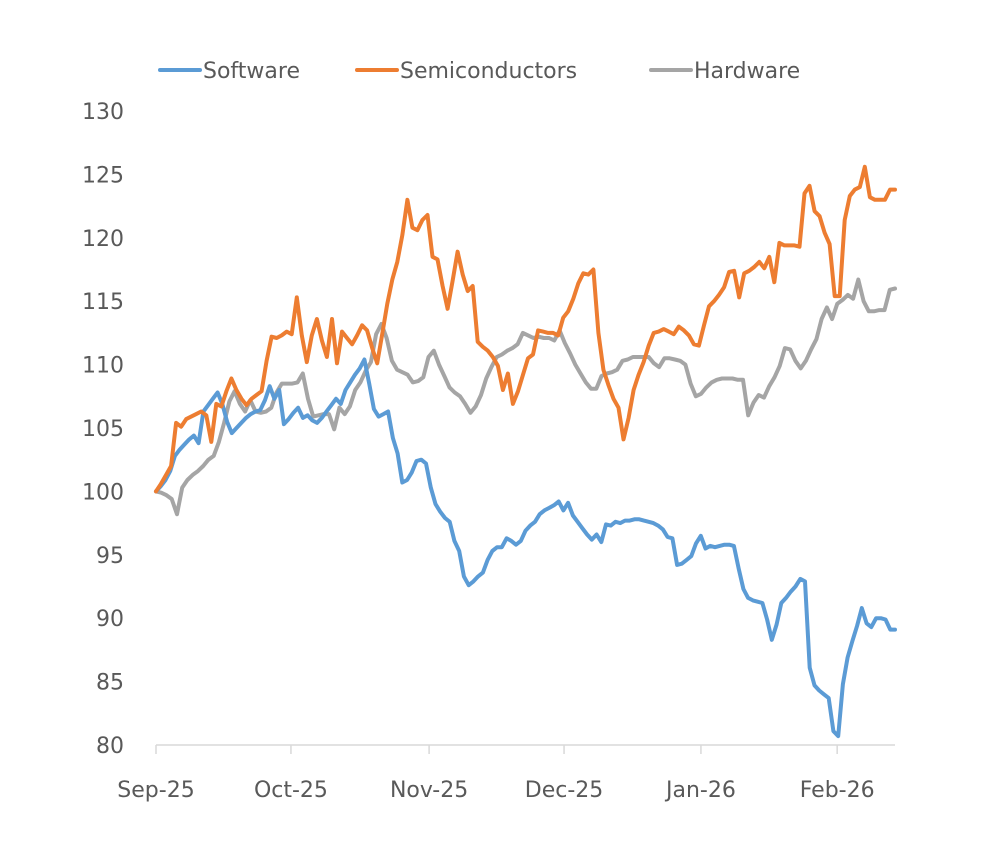 The height and width of the screenshot is (864, 984). Describe the element at coordinates (110, 556) in the screenshot. I see `y-tick-label: 95` at that location.